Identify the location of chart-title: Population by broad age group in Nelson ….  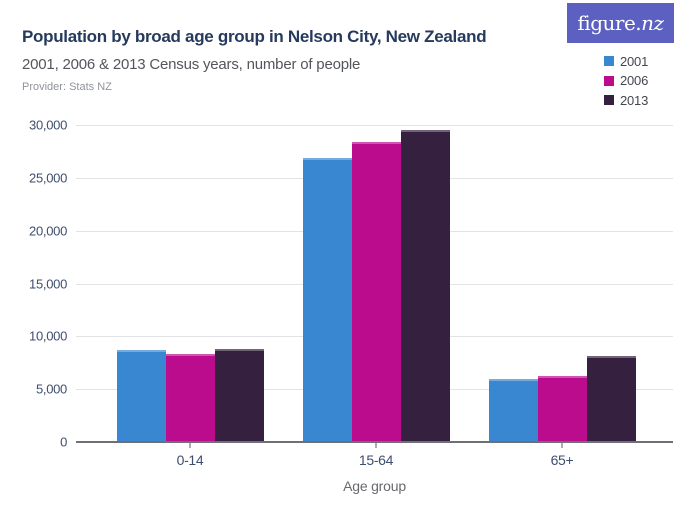
(254, 36).